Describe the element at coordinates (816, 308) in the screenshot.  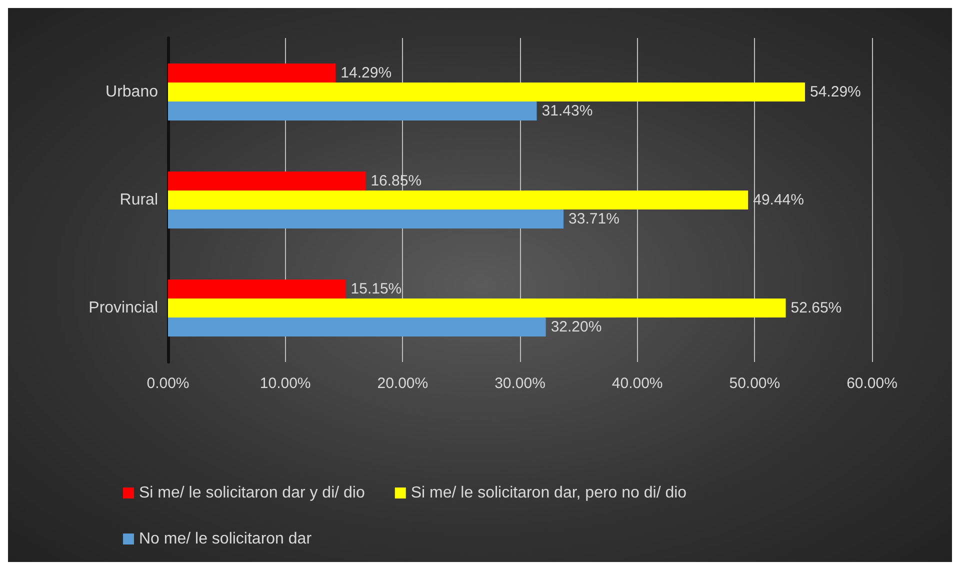
I see `data-label: 52.65%` at that location.